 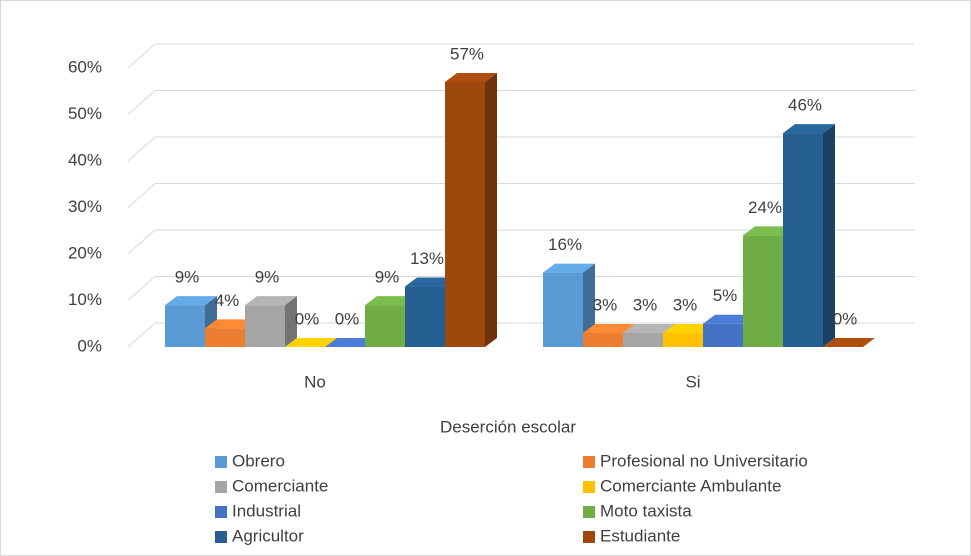 What do you see at coordinates (85, 113) in the screenshot?
I see `y-tick-label: 50%` at bounding box center [85, 113].